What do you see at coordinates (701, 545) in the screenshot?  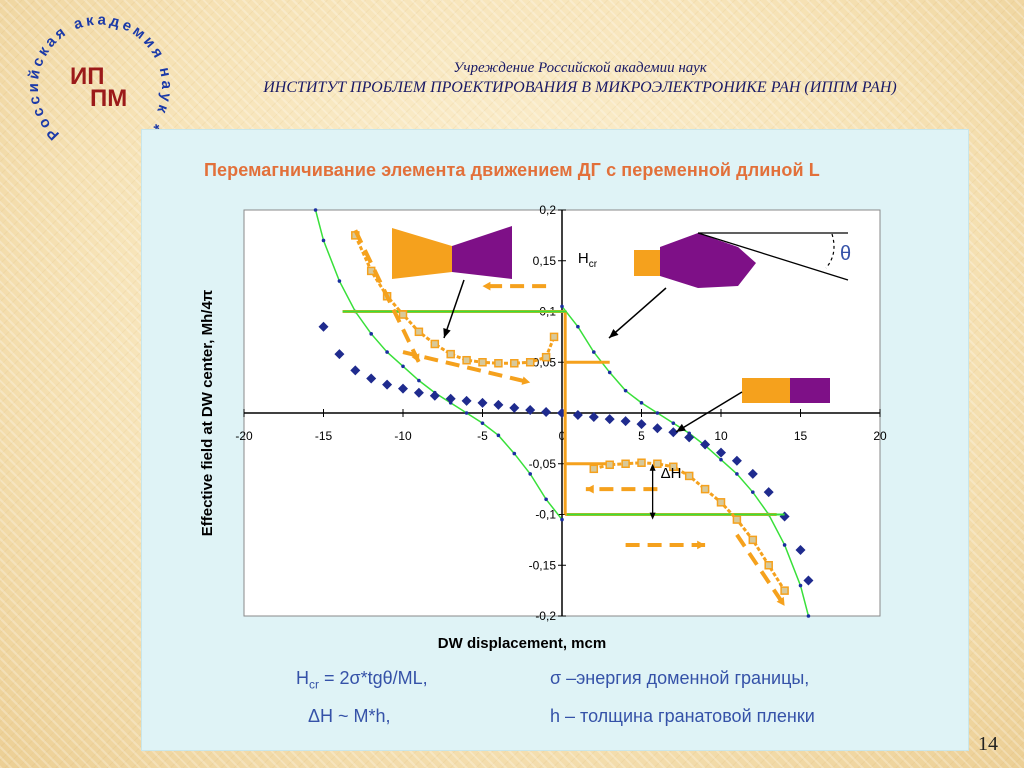 I see `orange-arrow-right-lower-head` at bounding box center [701, 545].